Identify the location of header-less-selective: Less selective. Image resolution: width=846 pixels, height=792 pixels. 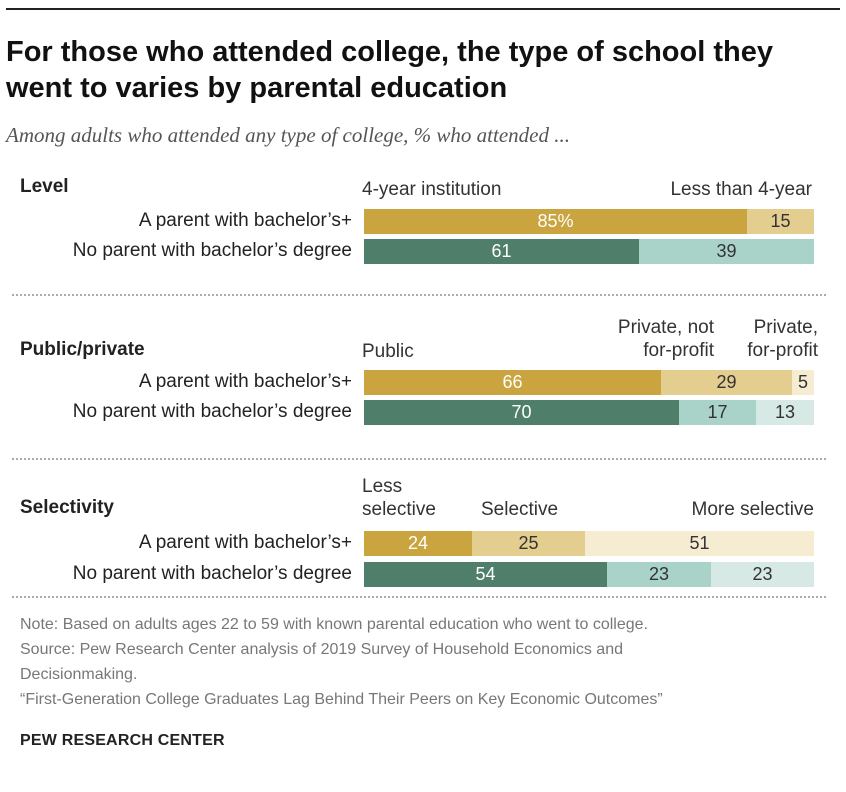
(399, 498).